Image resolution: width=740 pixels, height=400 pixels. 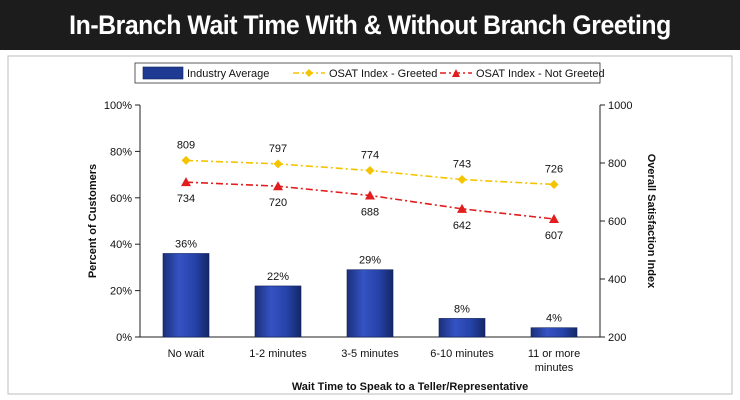 I want to click on x-tick-label: No wait, so click(x=186, y=354).